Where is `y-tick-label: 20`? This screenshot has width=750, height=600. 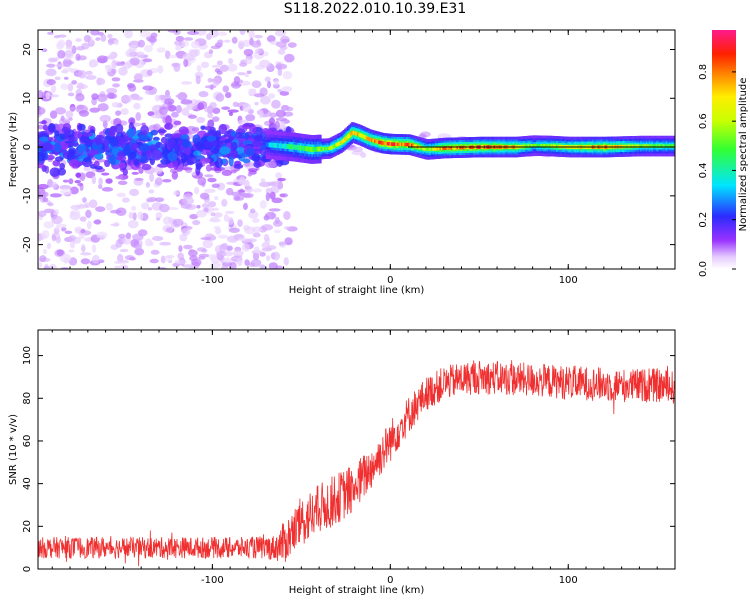
y-tick-label: 20 is located at coordinates (27, 526).